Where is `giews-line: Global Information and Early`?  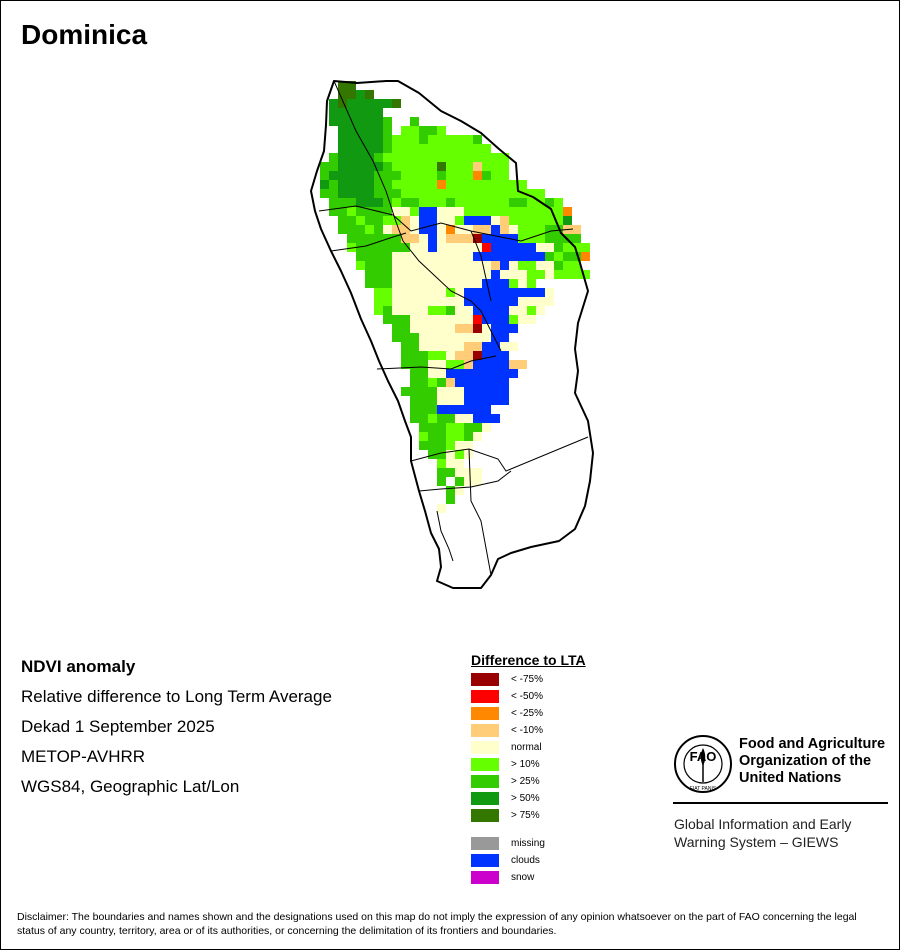
giews-line: Global Information and Early is located at coordinates (763, 824).